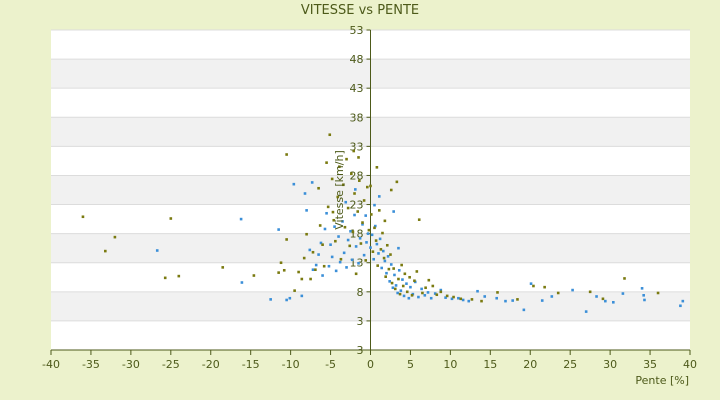  What do you see at coordinates (410, 364) in the screenshot?
I see `x-tick-label: 5` at bounding box center [410, 364].